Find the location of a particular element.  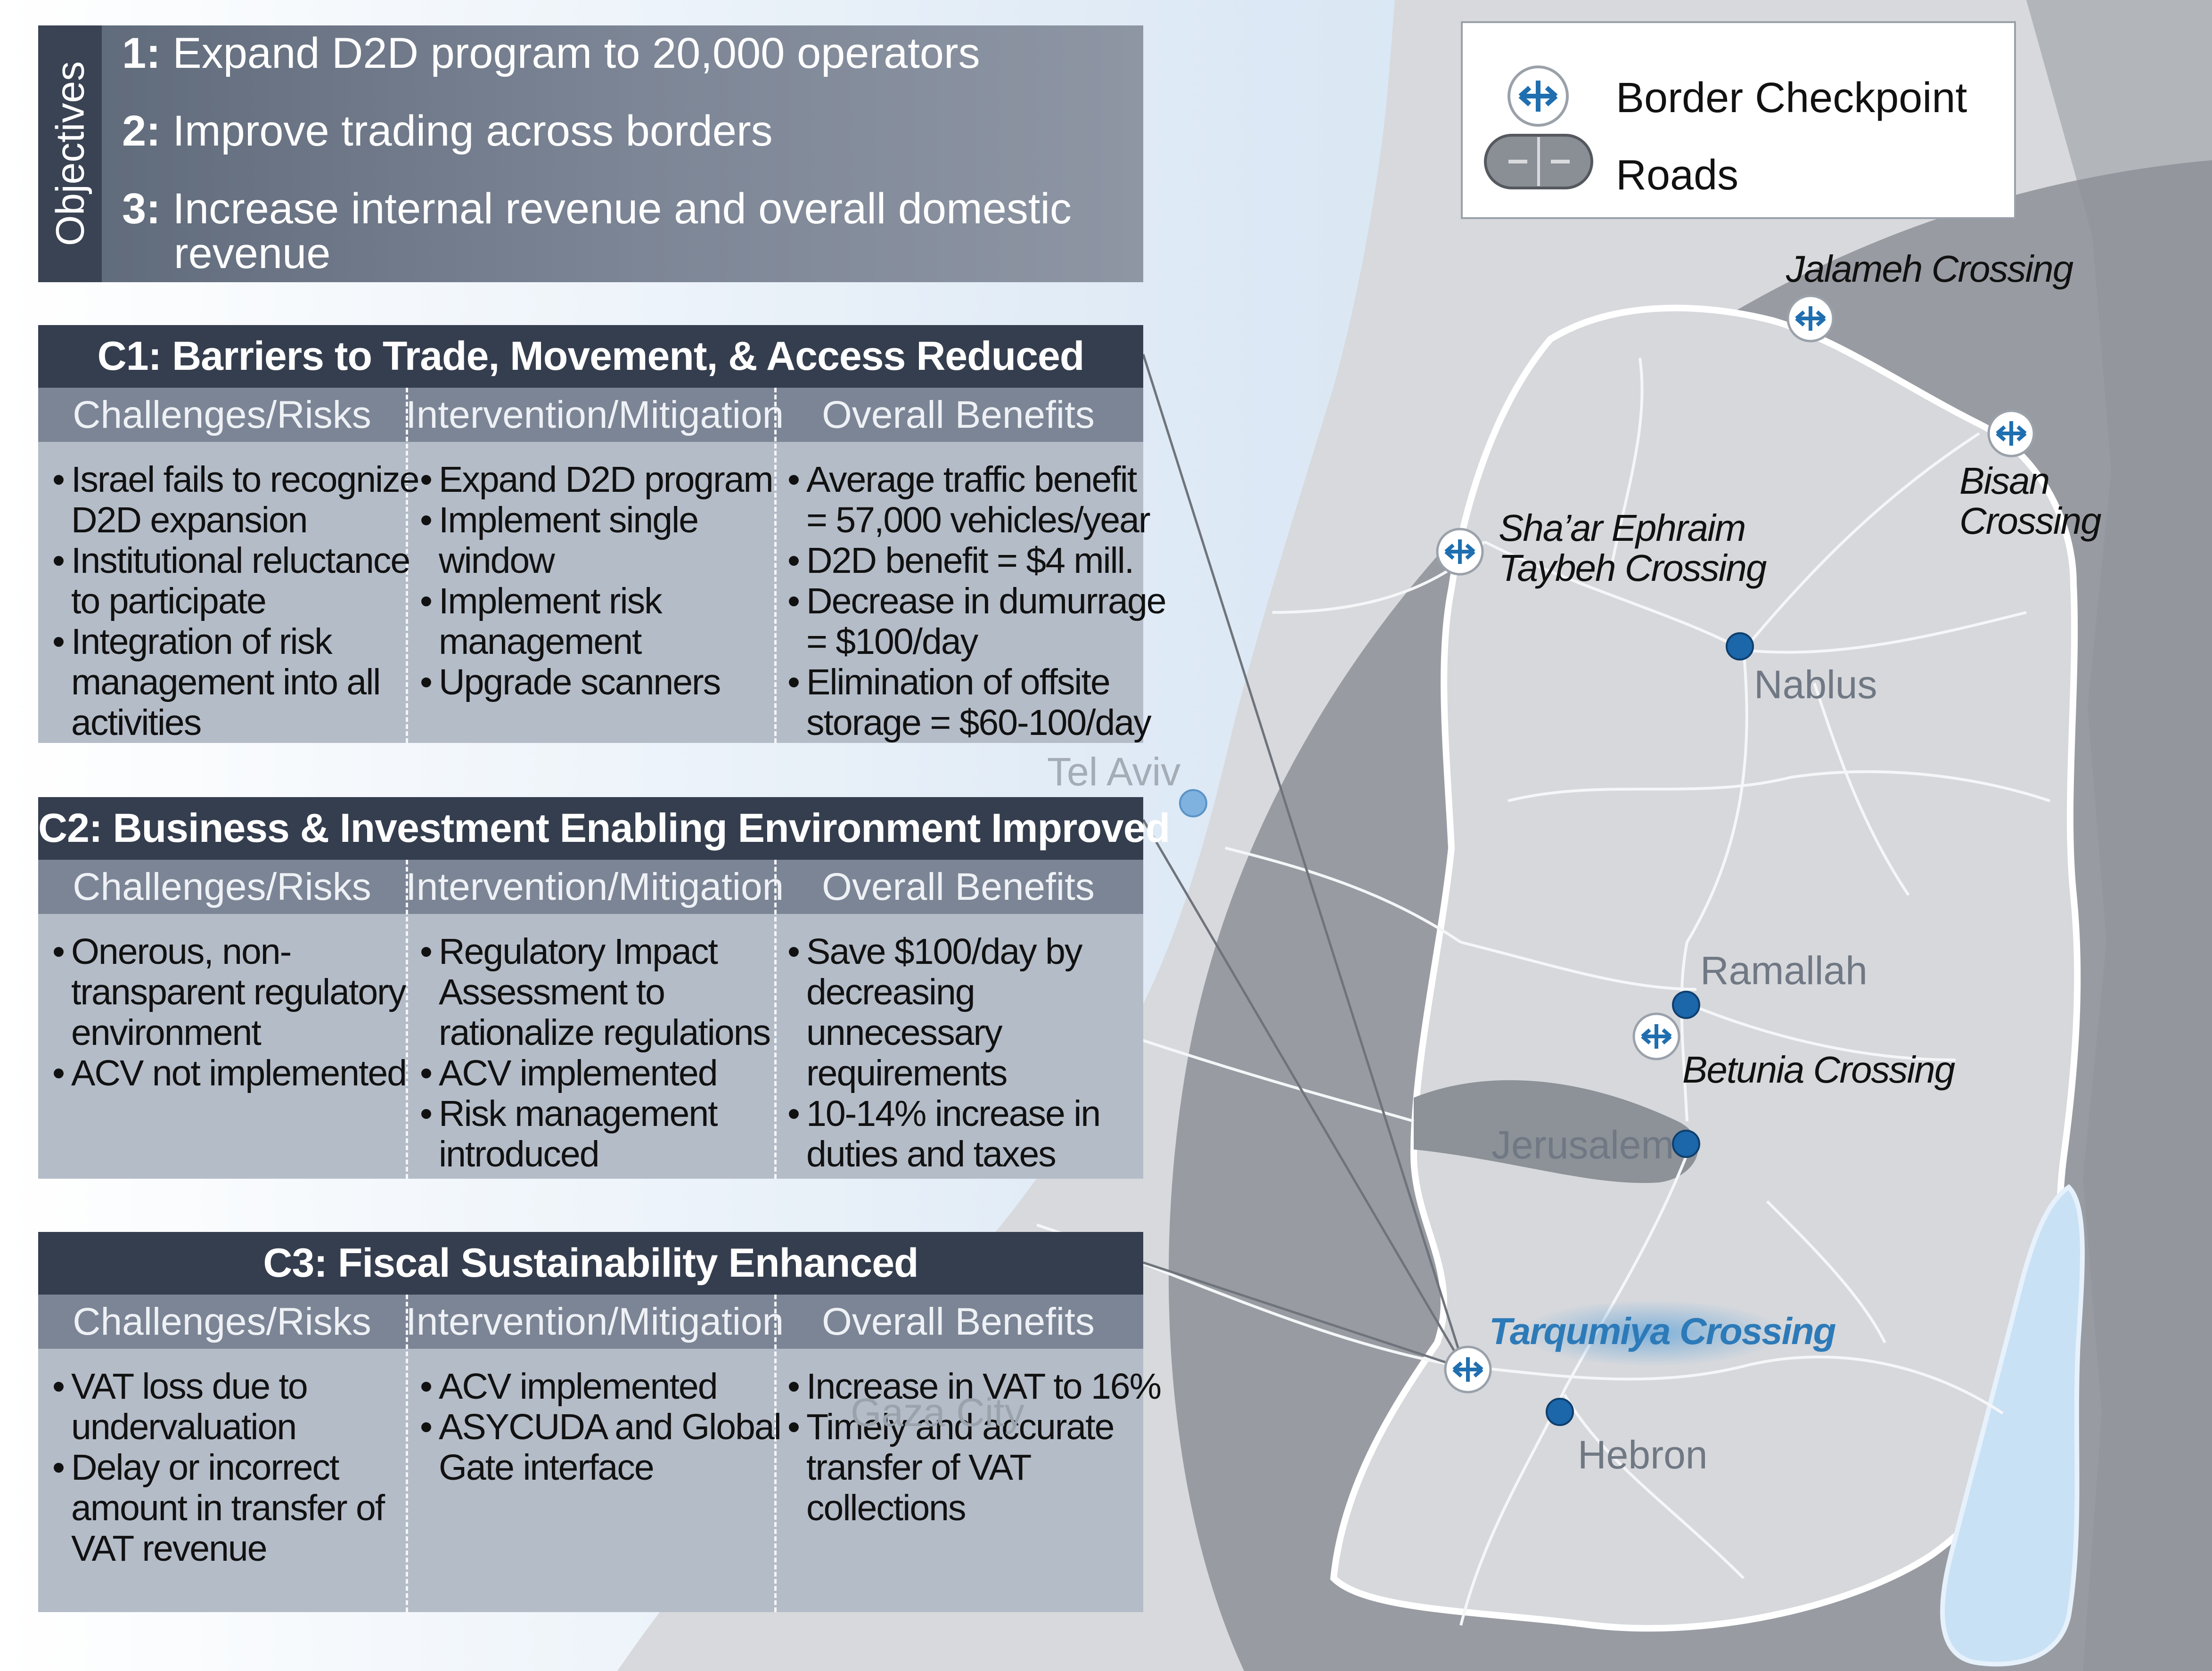

legend-checkpoint-label: Border Checkpoint is located at coordinates (1791, 98).